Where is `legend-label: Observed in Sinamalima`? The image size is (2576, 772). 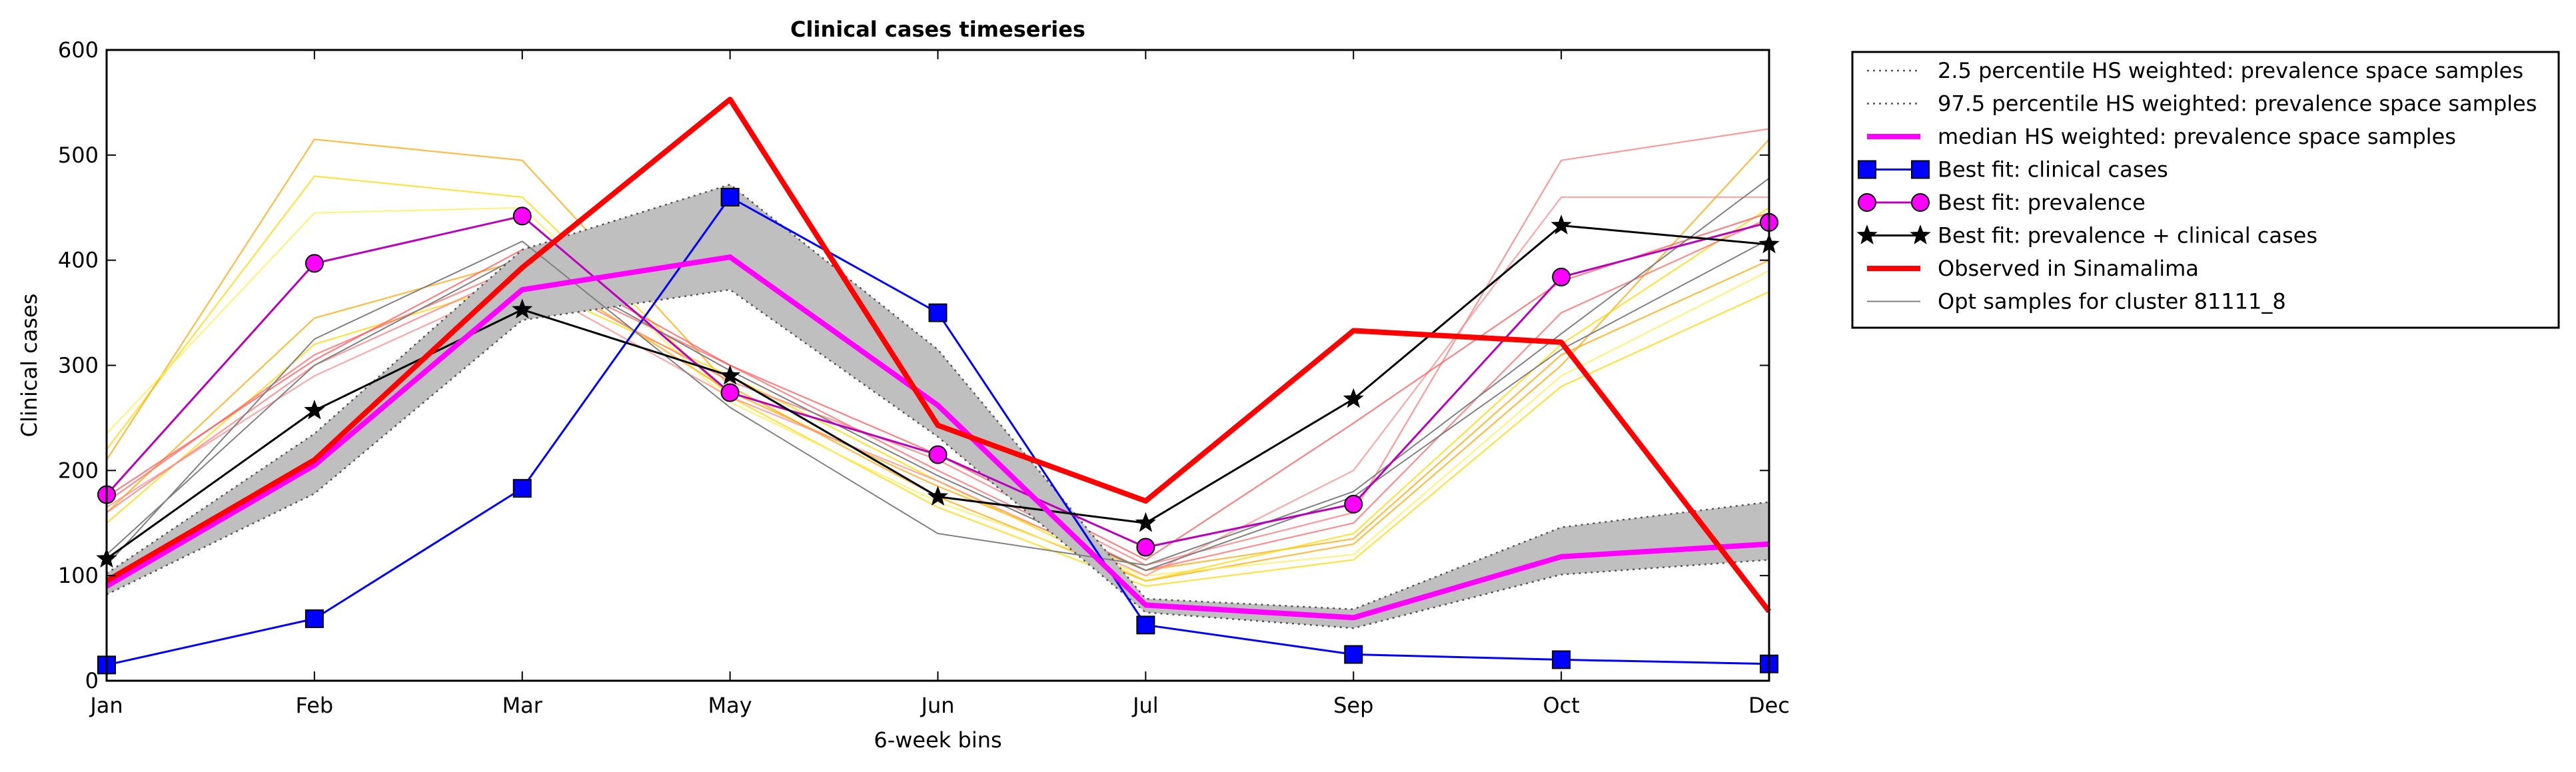
legend-label: Observed in Sinamalima is located at coordinates (2068, 268).